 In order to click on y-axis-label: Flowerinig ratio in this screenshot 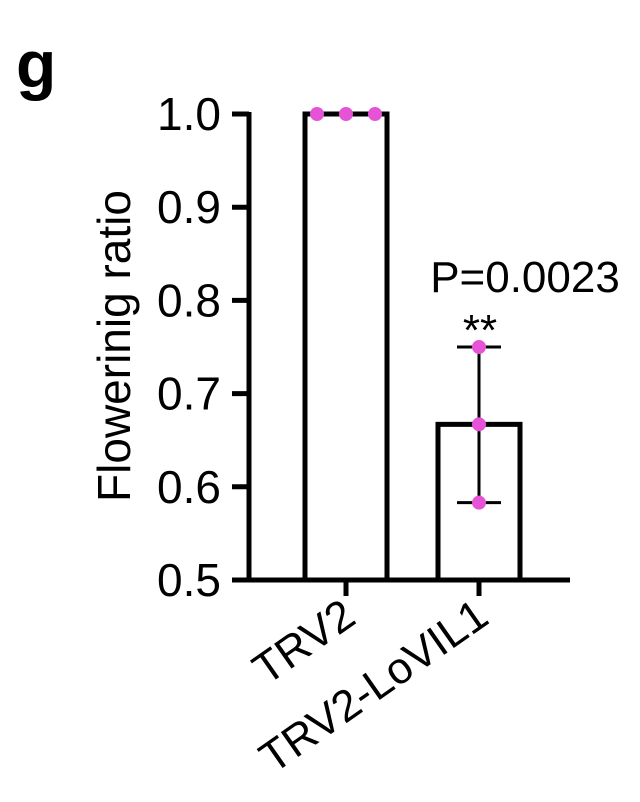, I will do `click(114, 346)`.